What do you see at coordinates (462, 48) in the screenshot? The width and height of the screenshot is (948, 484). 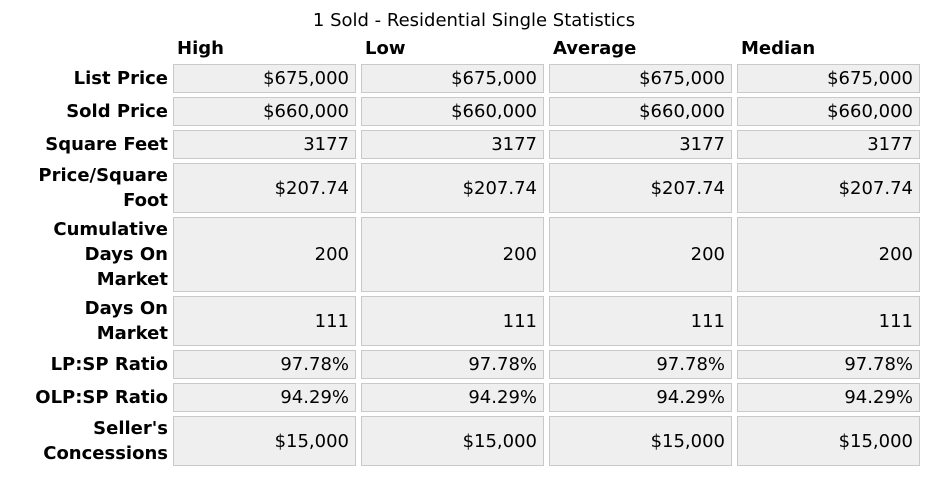 I see `header-row: High Low Average Median` at bounding box center [462, 48].